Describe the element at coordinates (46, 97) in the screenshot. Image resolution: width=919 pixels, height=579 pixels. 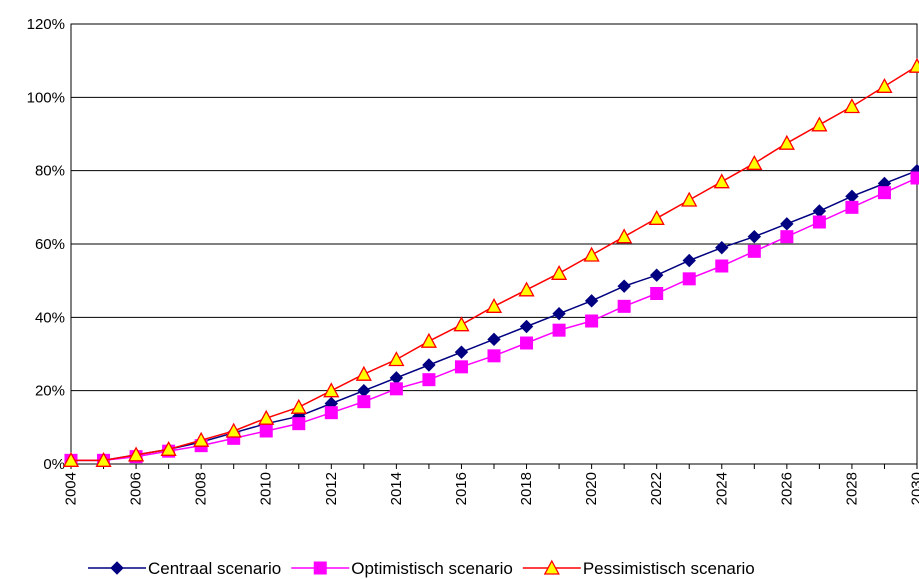
I see `y-tick-label: 100%` at that location.